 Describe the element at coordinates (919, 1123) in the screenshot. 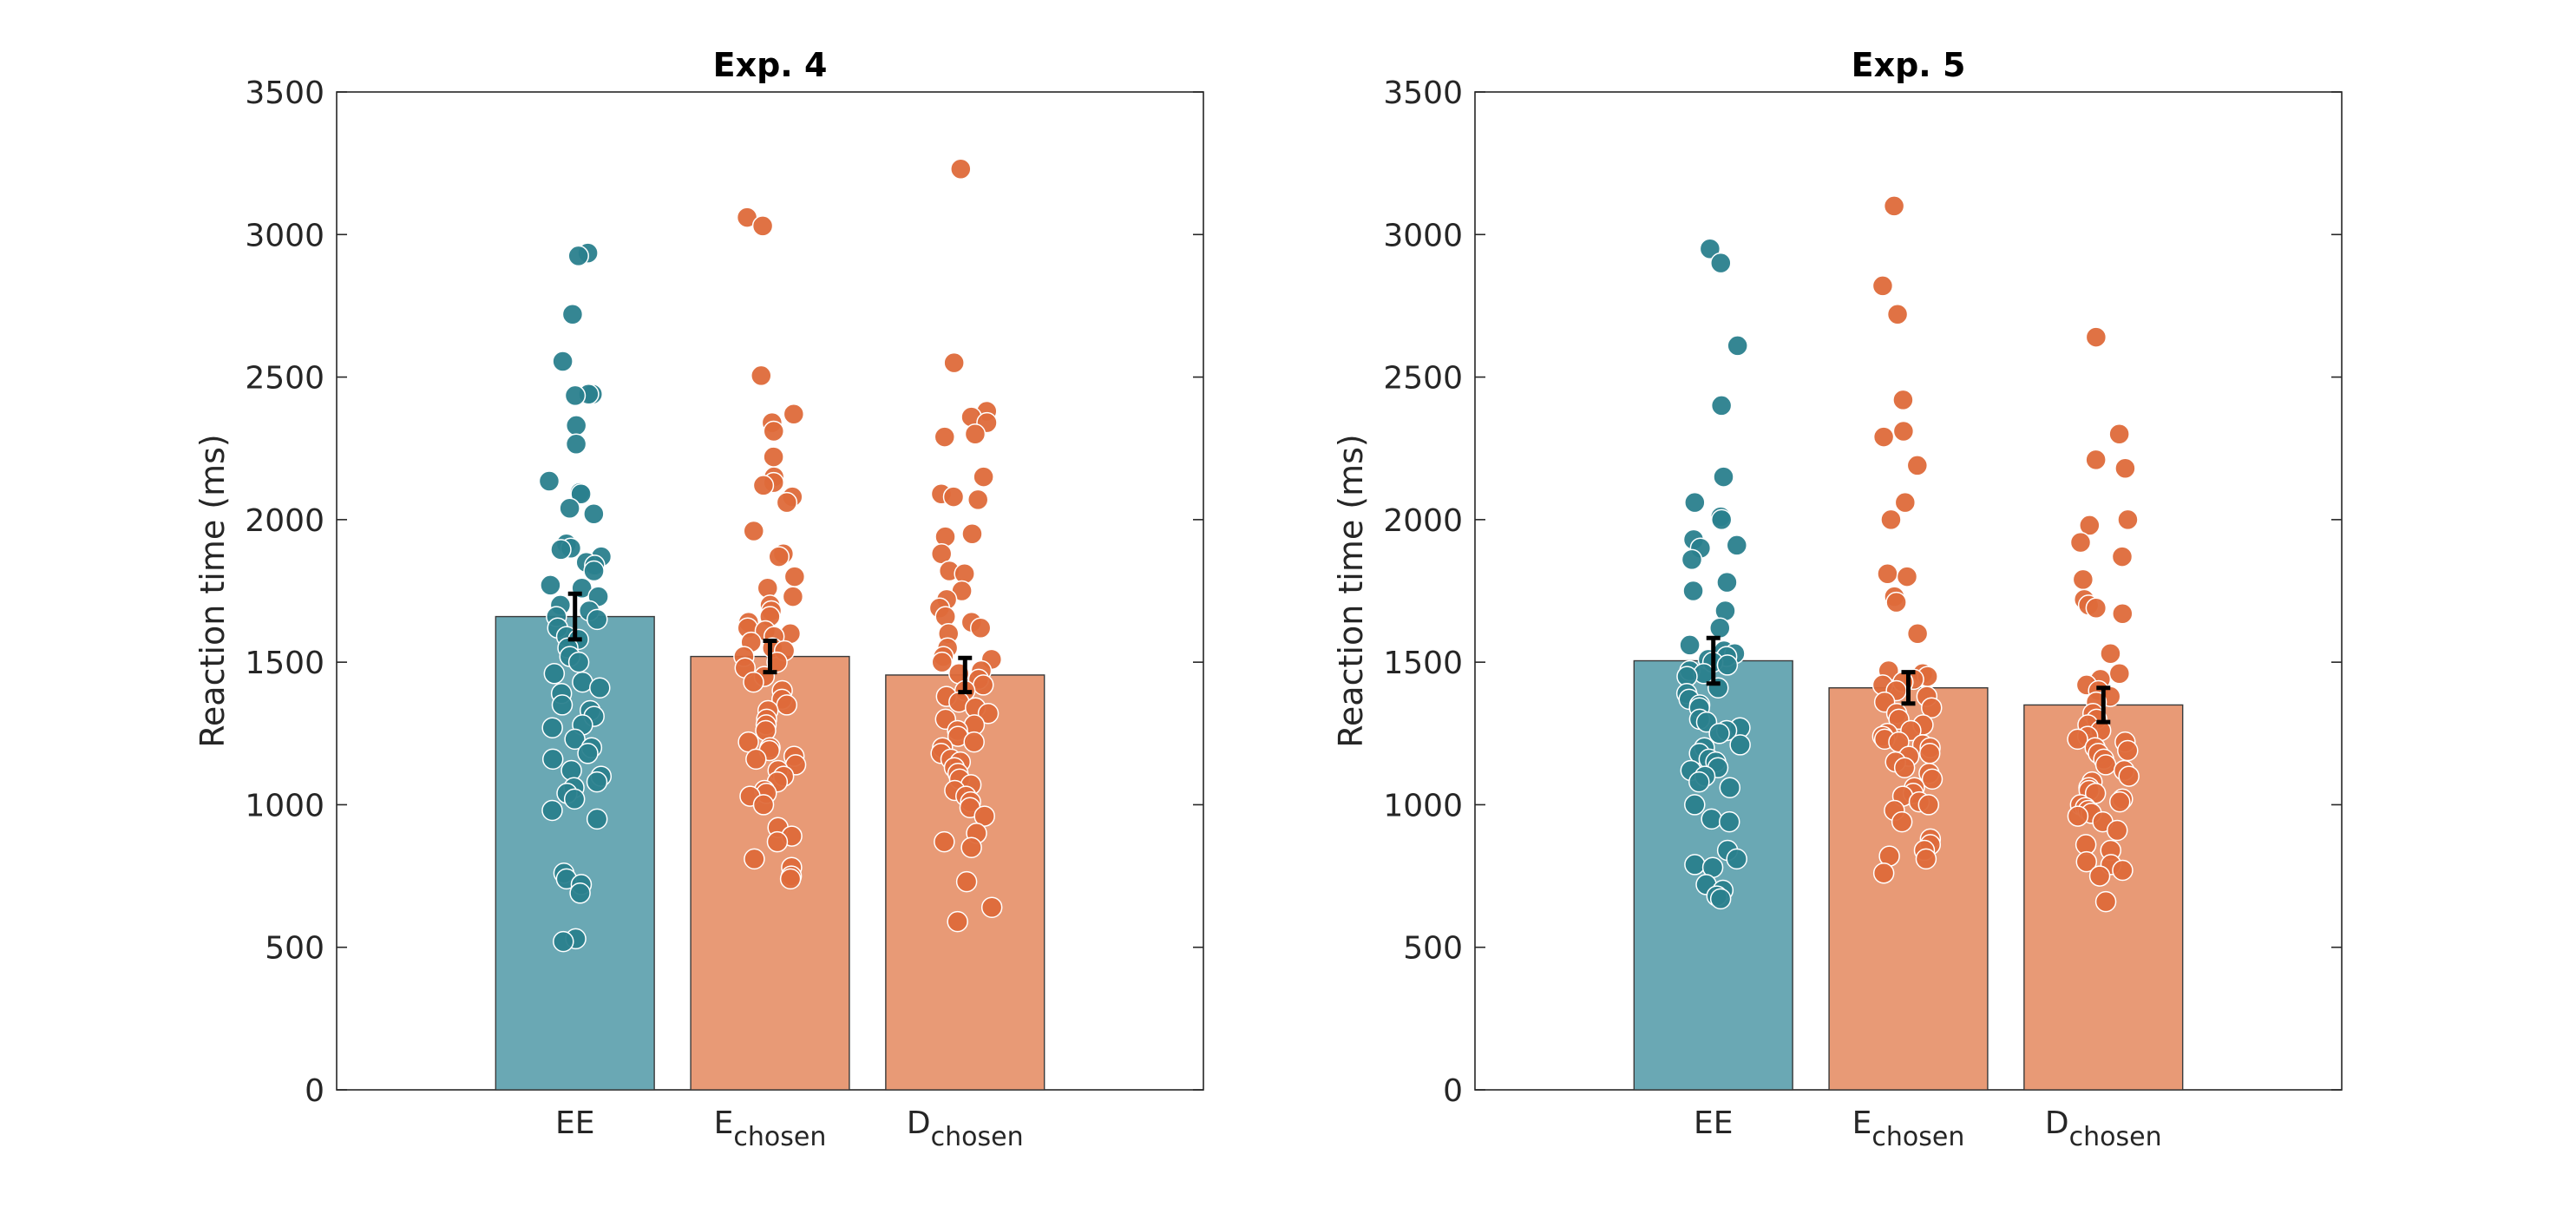

I see `x-tick-label-main: D` at that location.